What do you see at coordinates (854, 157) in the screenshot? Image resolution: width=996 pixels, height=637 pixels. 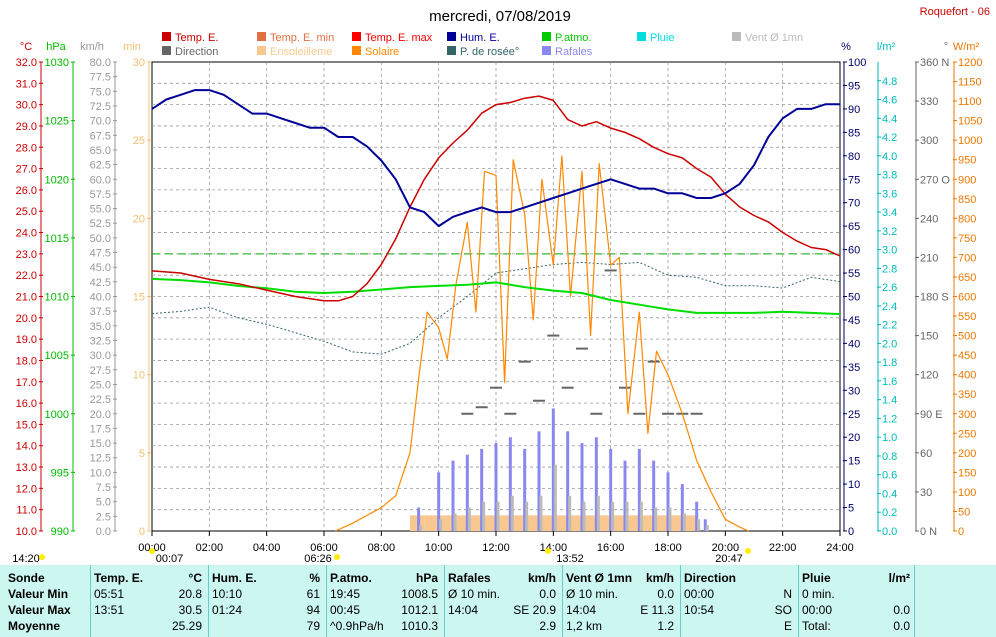 I see `hum-tick-label: 80` at bounding box center [854, 157].